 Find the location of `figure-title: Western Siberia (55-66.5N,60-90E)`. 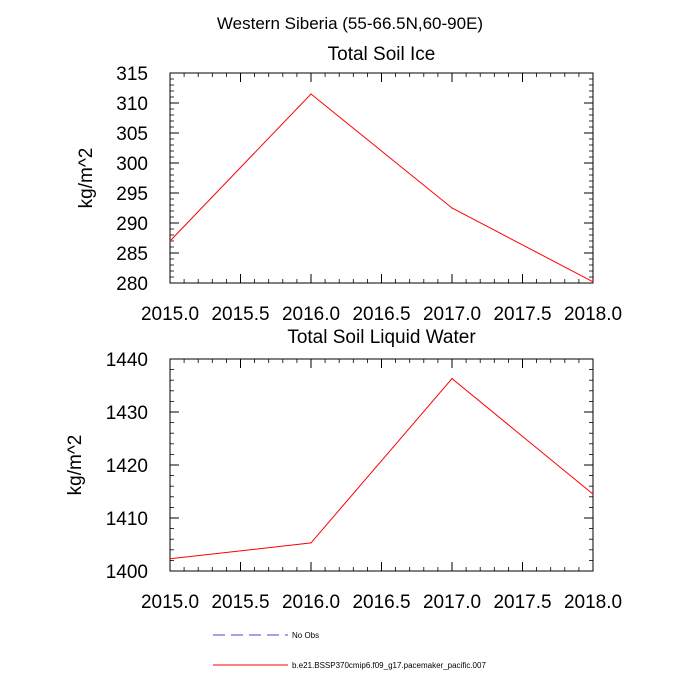

figure-title: Western Siberia (55-66.5N,60-90E) is located at coordinates (350, 23).